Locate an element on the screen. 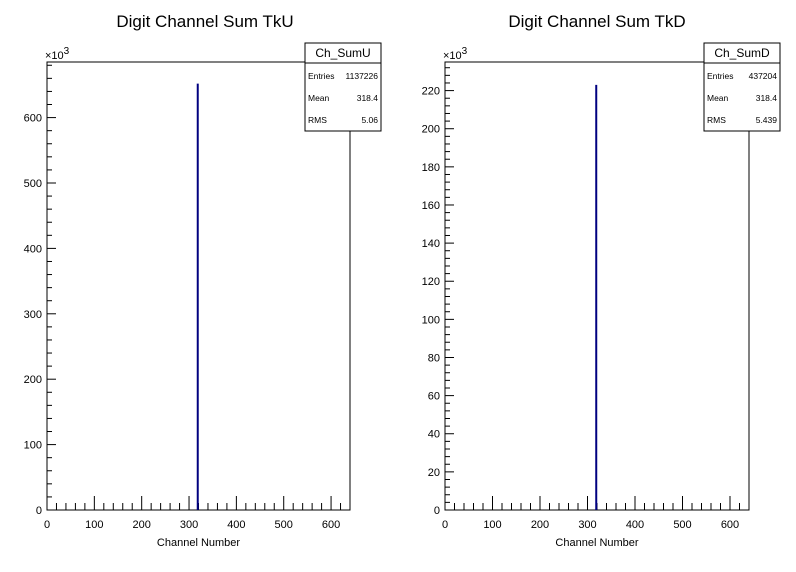 Image resolution: width=796 pixels, height=572 pixels. y-tick-label: 500 is located at coordinates (33, 184).